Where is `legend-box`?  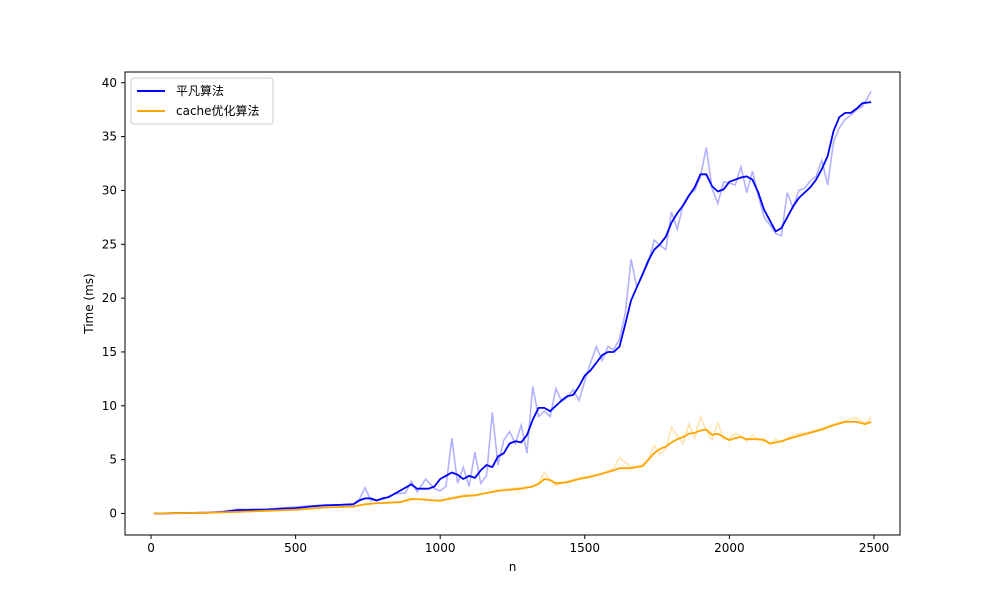
legend-box is located at coordinates (202, 101).